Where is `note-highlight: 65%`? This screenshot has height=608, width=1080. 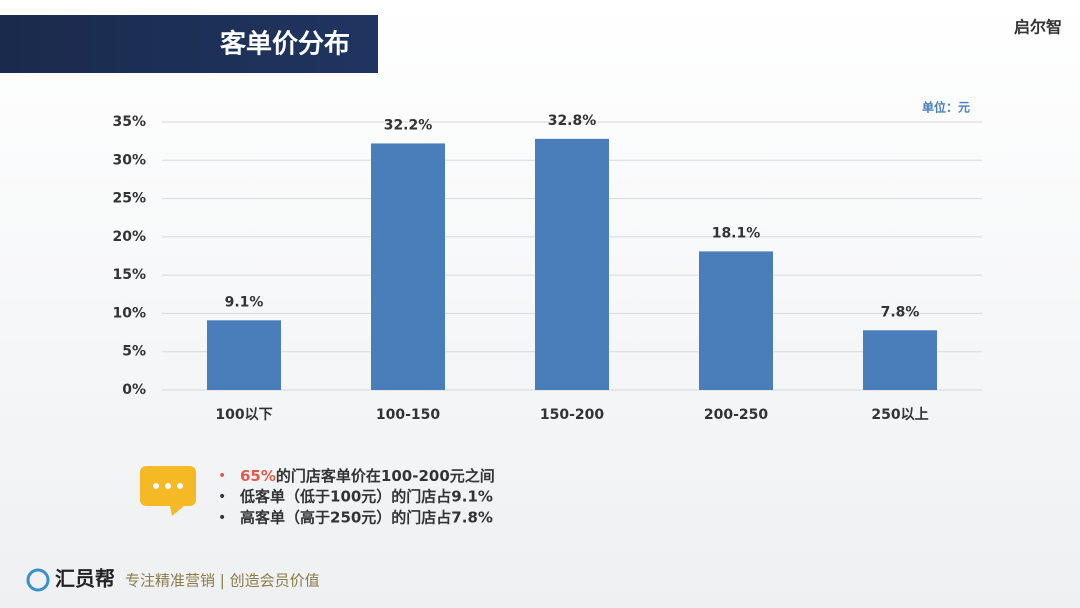 note-highlight: 65% is located at coordinates (258, 476).